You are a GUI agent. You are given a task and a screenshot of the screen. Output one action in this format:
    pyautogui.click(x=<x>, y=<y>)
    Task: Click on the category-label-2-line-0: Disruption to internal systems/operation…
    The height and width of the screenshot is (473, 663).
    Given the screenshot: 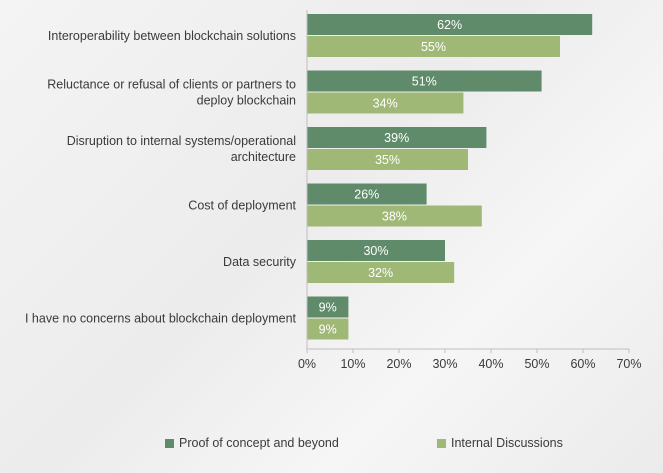 What is the action you would take?
    pyautogui.click(x=181, y=141)
    